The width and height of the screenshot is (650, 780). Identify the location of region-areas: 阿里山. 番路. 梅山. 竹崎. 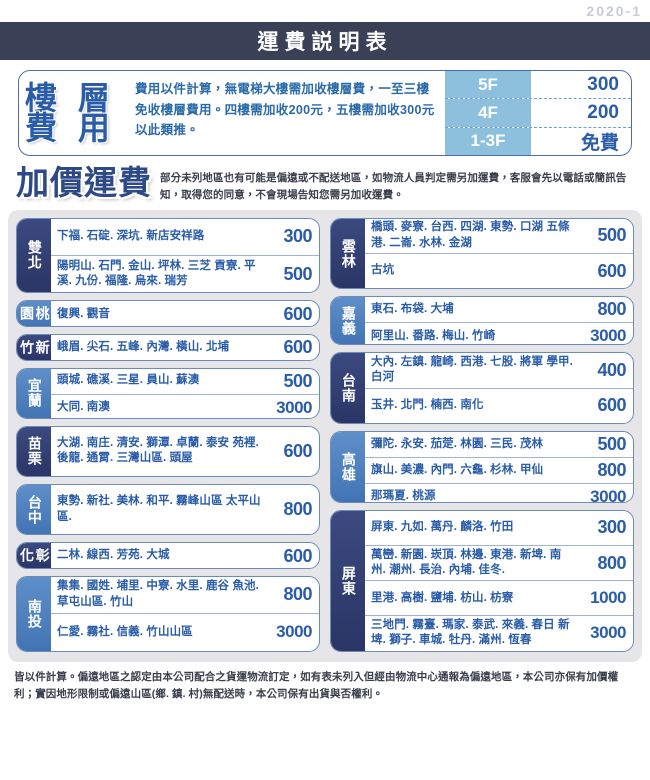
(433, 335).